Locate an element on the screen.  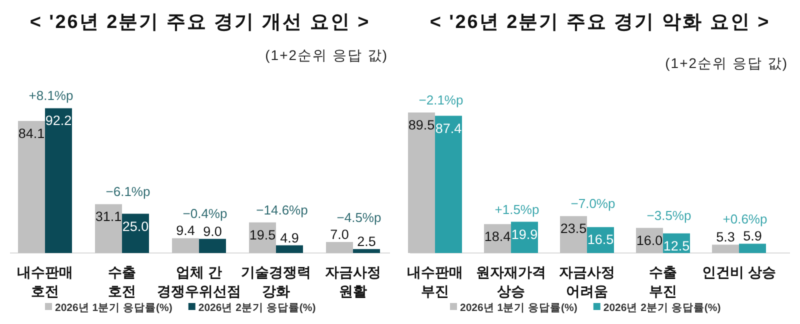
annotation: +1.5%p is located at coordinates (517, 209).